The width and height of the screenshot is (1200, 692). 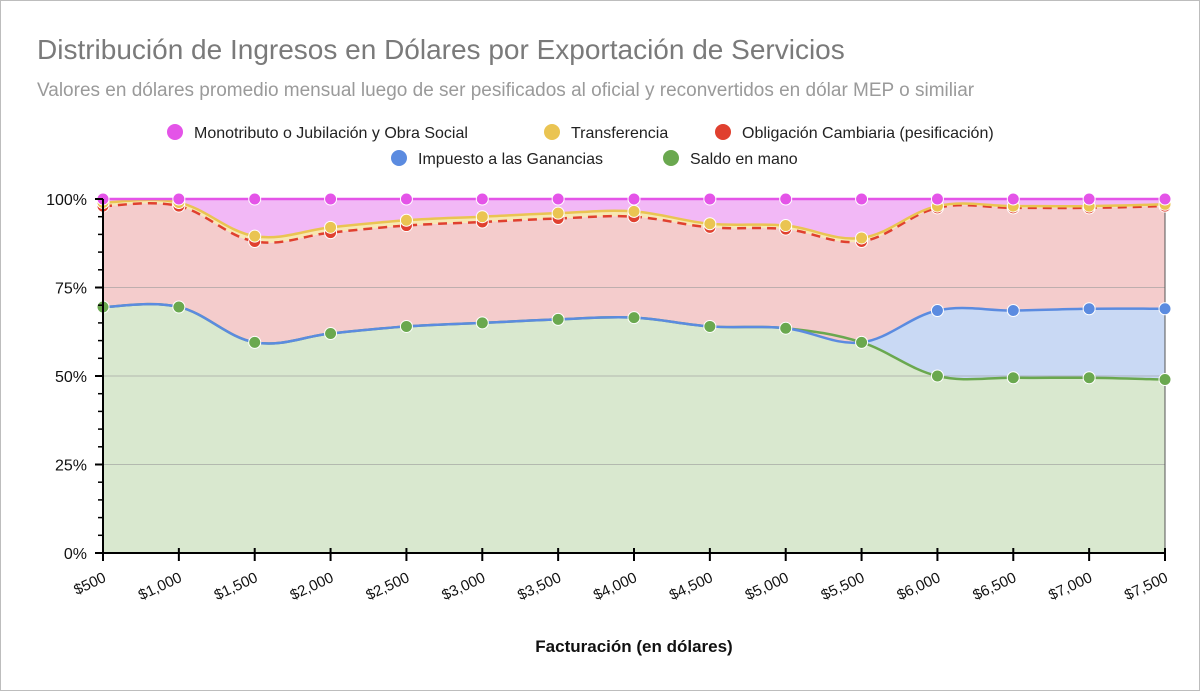 What do you see at coordinates (723, 132) in the screenshot?
I see `legend-dot-obligacion` at bounding box center [723, 132].